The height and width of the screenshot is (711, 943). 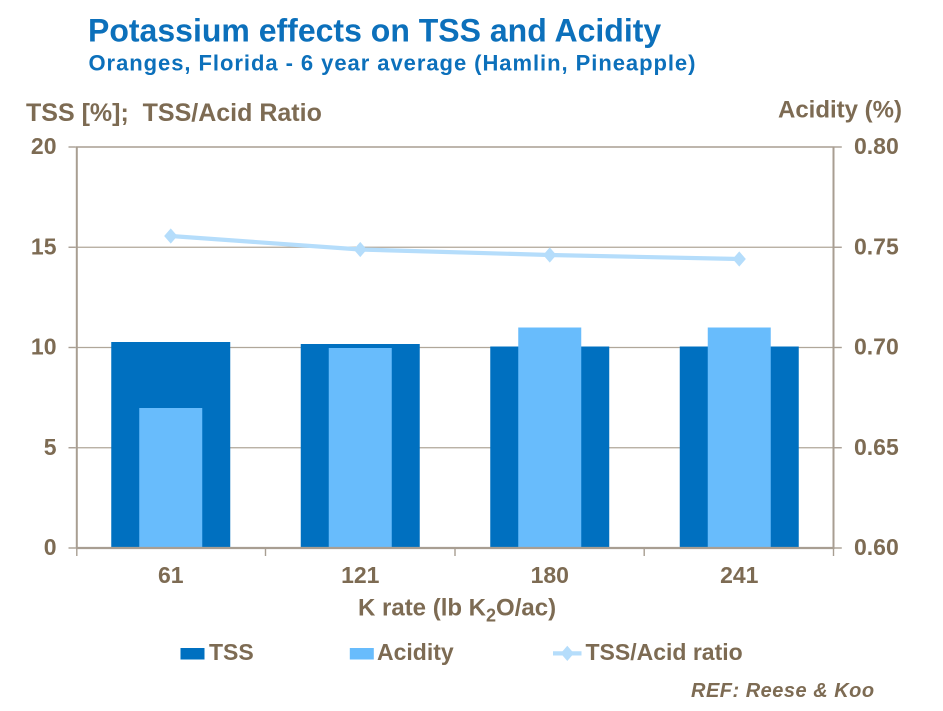 I want to click on svg-text: 180, so click(x=550, y=575).